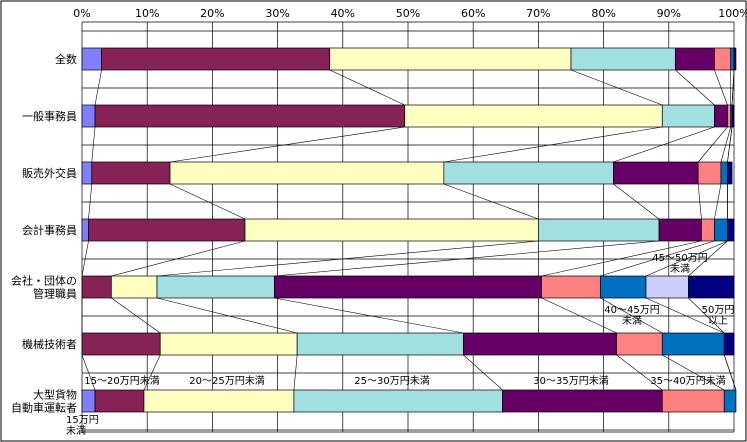 The height and width of the screenshot is (442, 747). What do you see at coordinates (277, 13) in the screenshot?
I see `x-tick-label: 30%` at bounding box center [277, 13].